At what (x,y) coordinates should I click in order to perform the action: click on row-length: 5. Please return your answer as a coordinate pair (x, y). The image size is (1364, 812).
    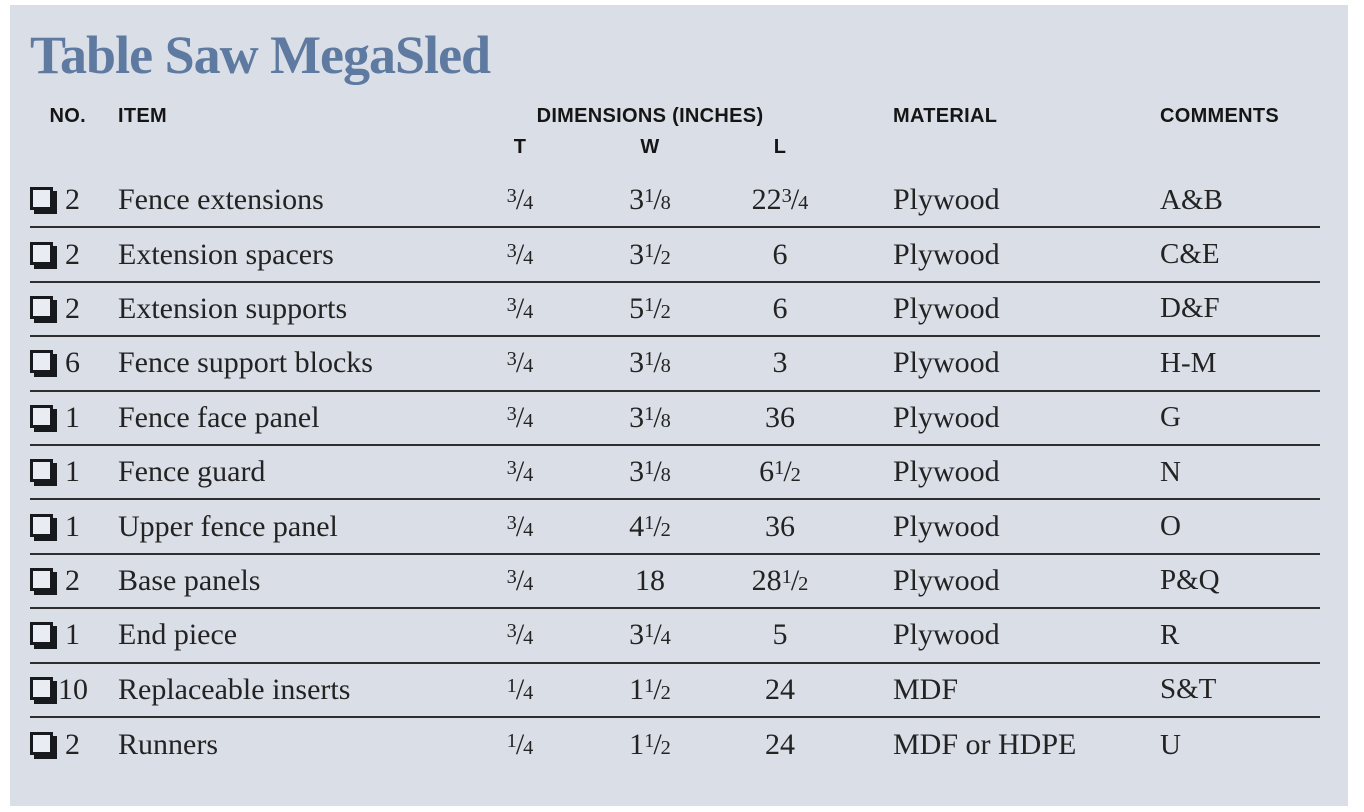
    Looking at the image, I should click on (780, 635).